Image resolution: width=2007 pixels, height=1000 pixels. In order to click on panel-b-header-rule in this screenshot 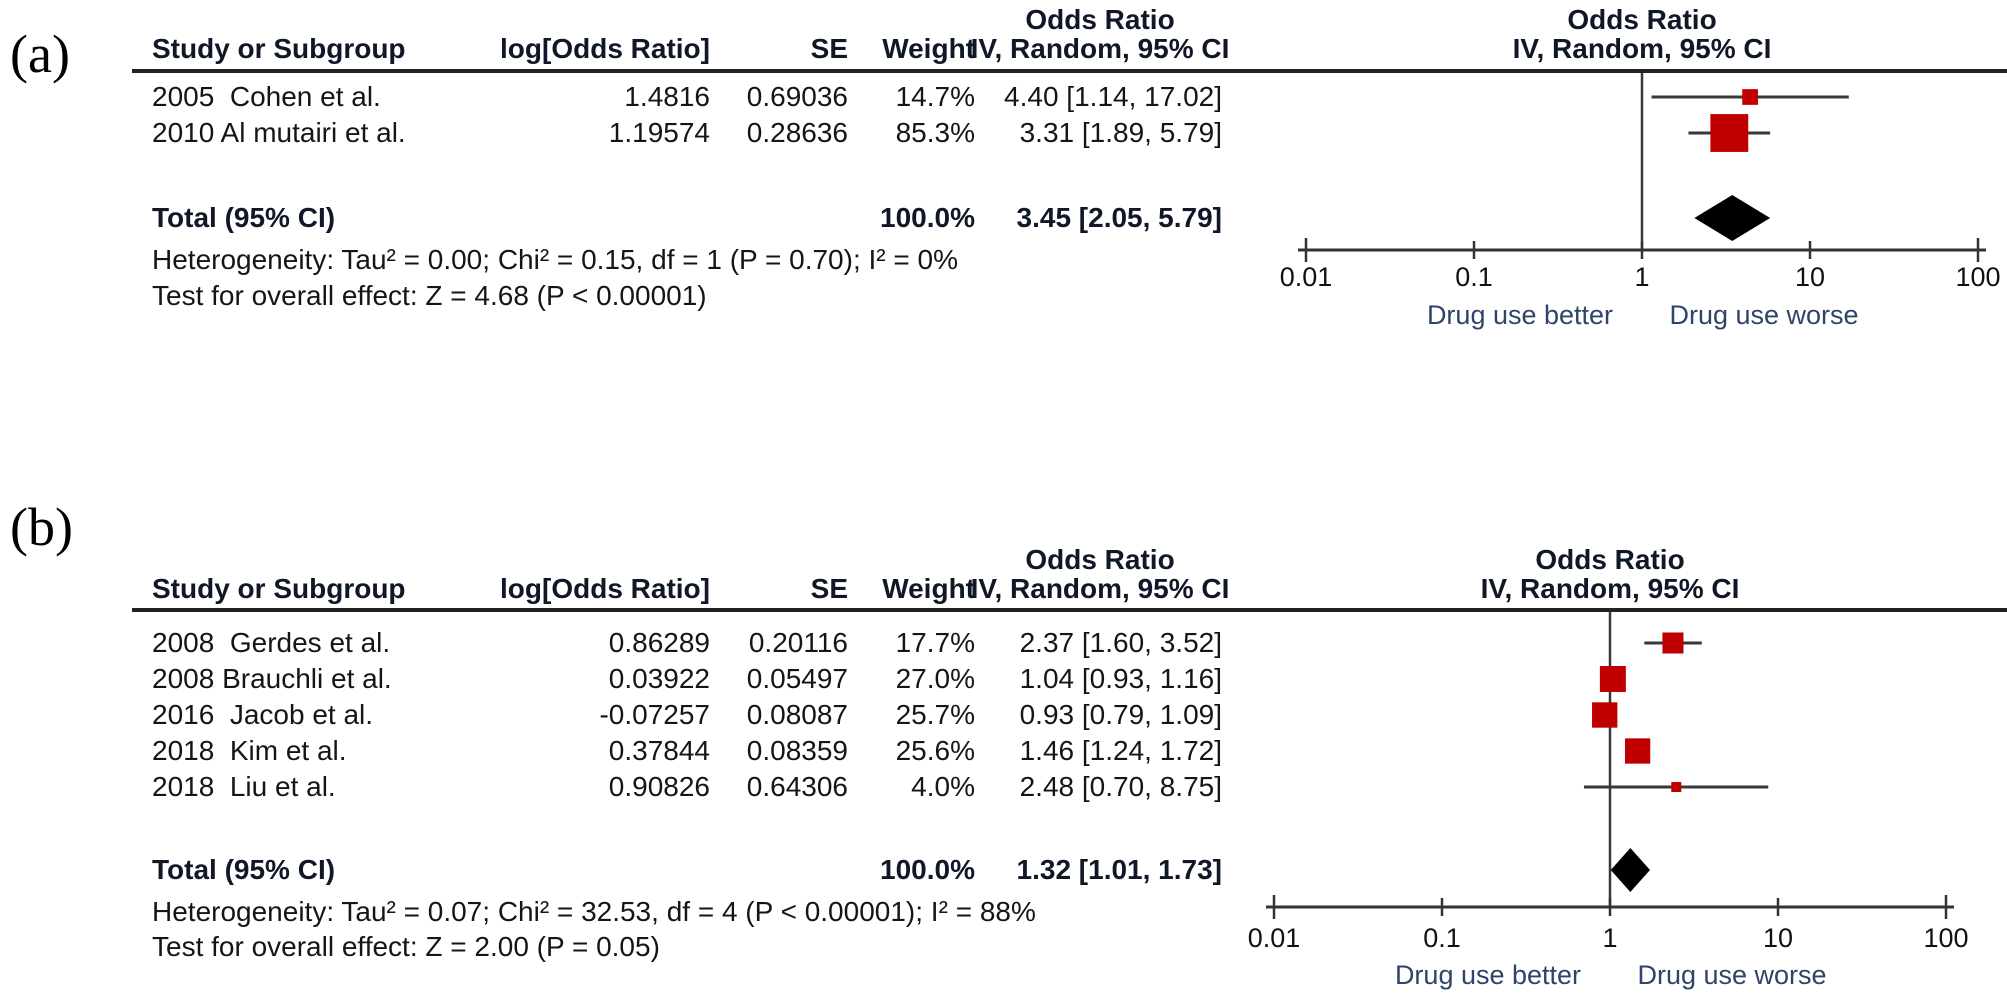, I will do `click(1069, 610)`.